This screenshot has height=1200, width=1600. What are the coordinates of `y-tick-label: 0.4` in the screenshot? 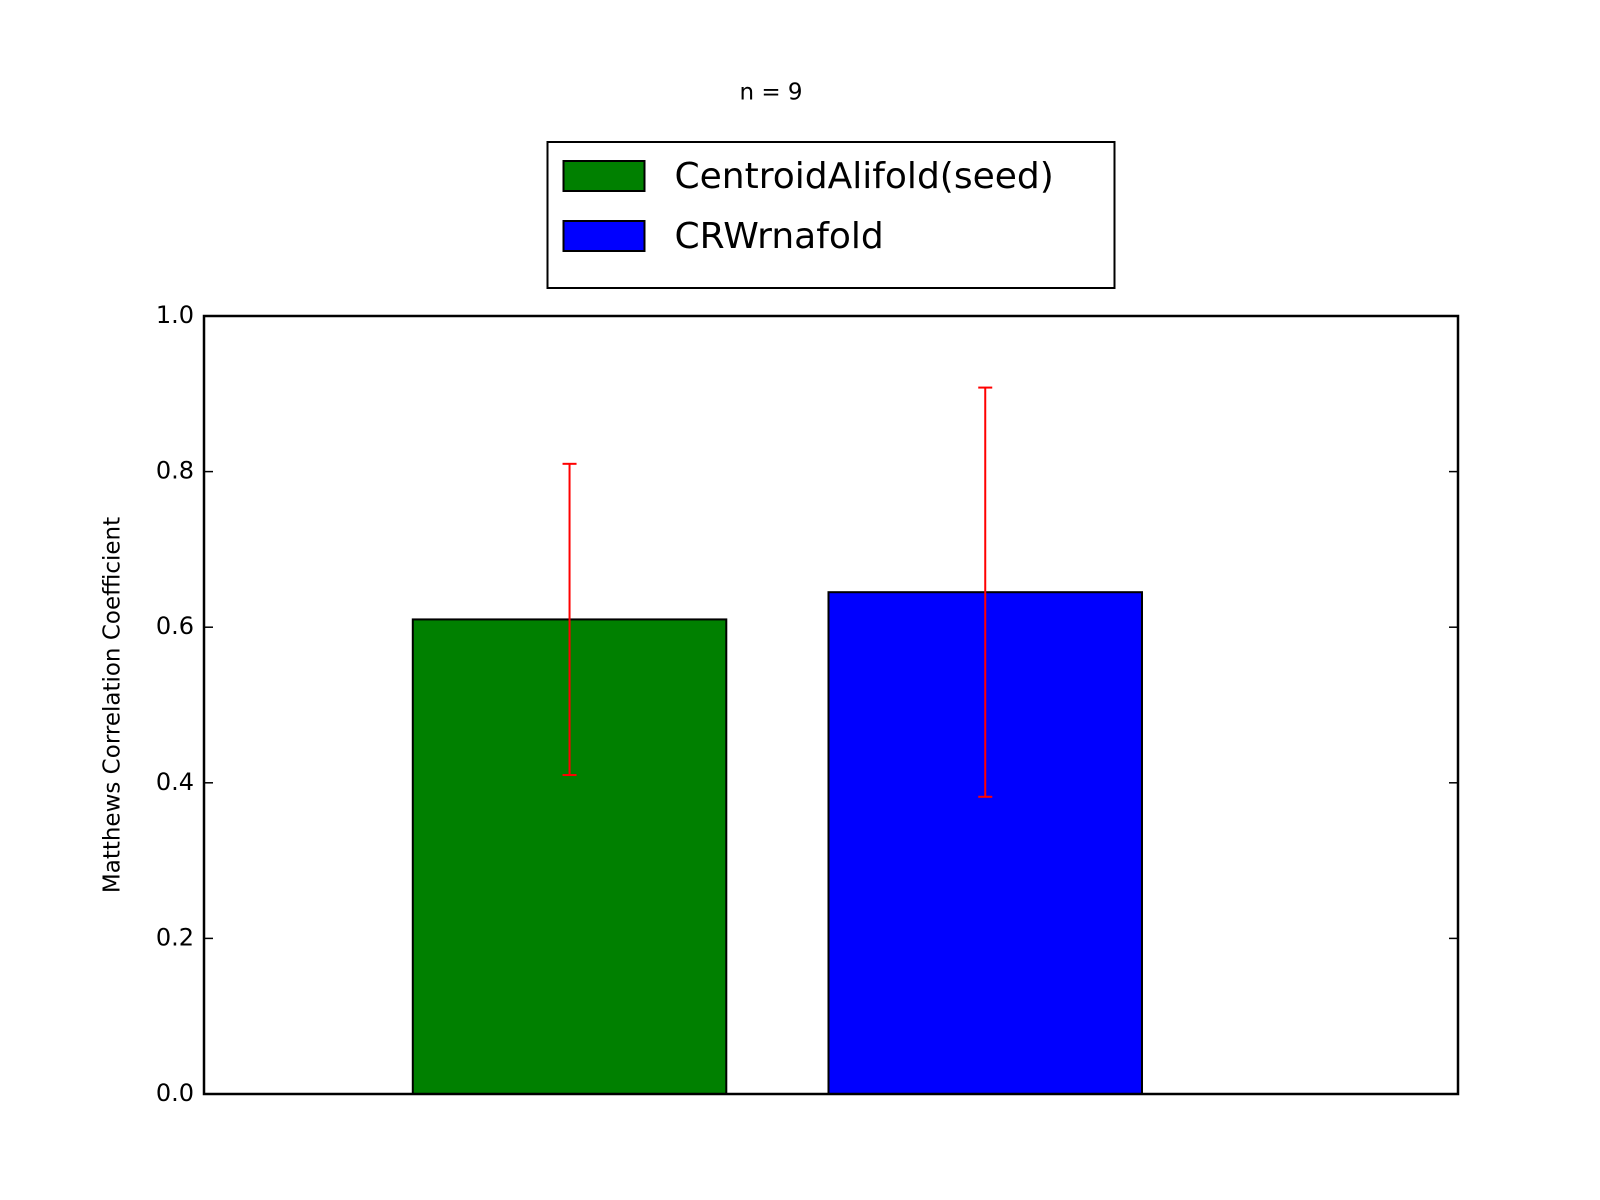 It's located at (175, 782).